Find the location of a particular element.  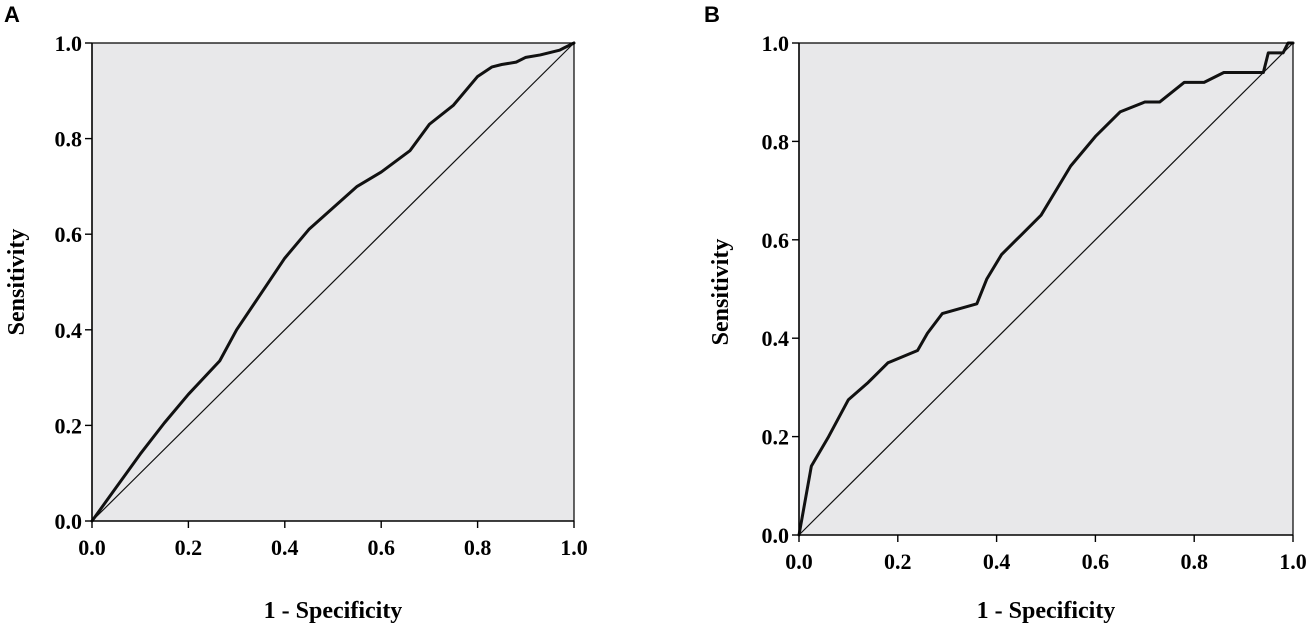

y-axis-title-a: Sensitivity is located at coordinates (17, 282).